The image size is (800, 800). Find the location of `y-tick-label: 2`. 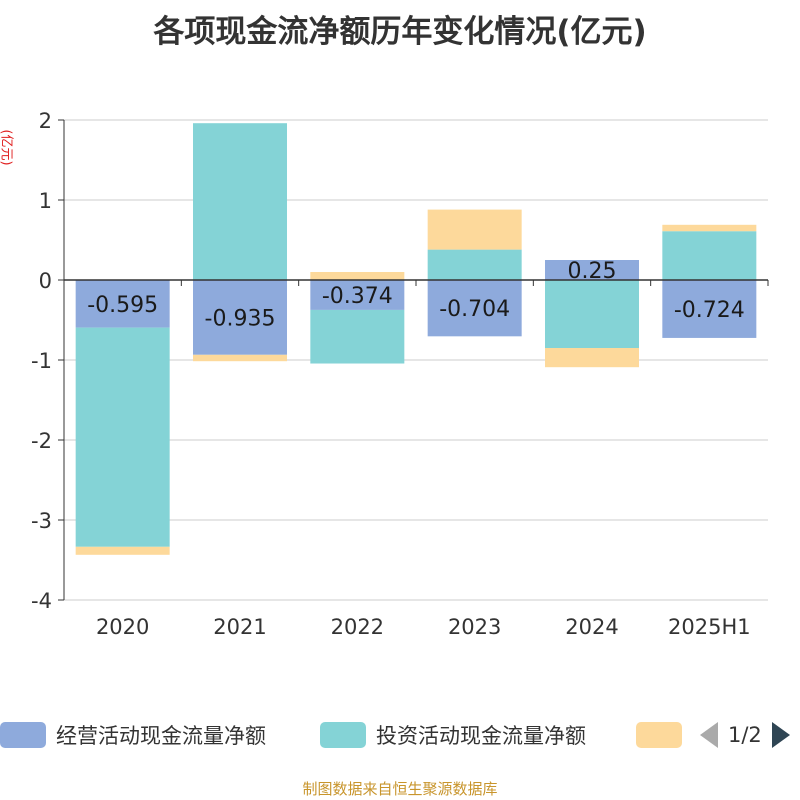

y-tick-label: 2 is located at coordinates (45, 121).